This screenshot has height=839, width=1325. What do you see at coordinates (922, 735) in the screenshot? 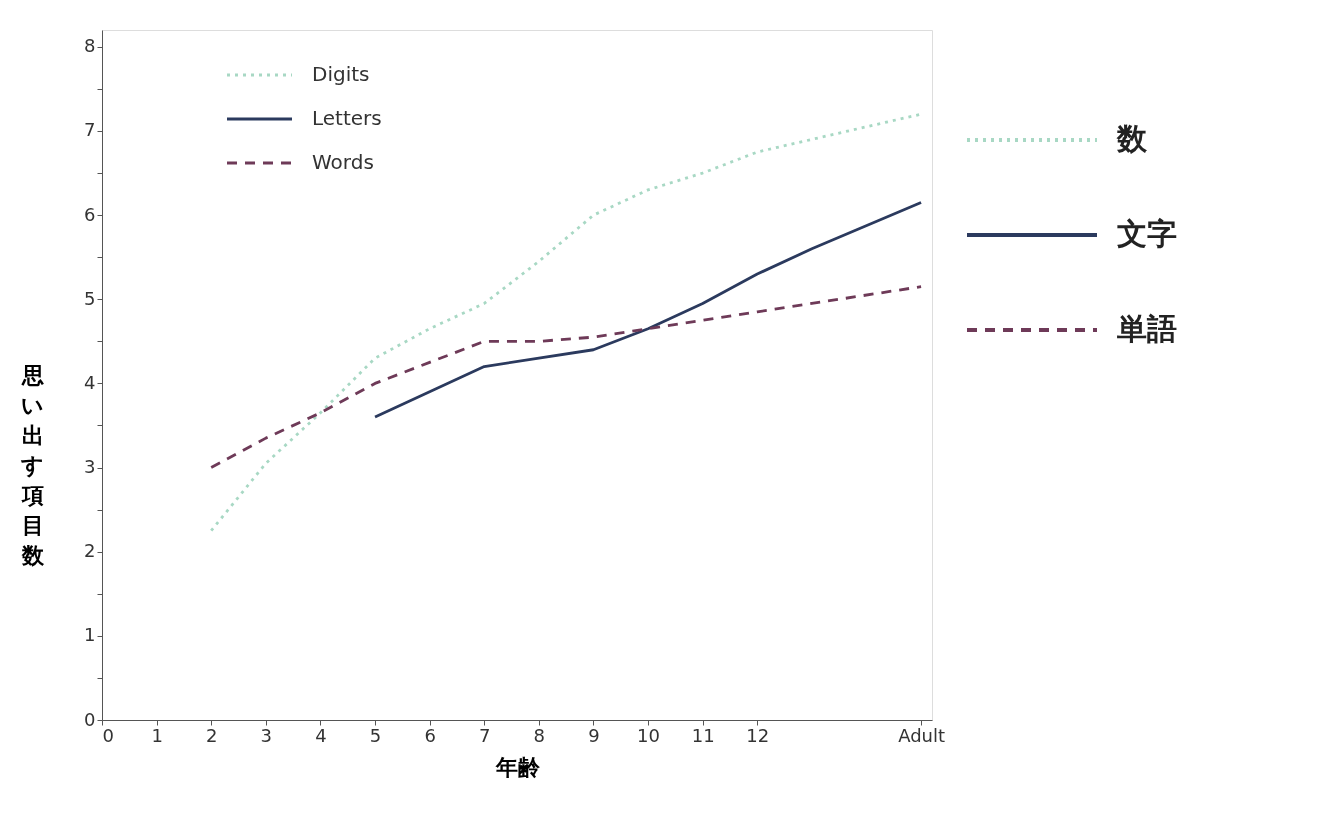
I see `x-tick-label: Adult` at bounding box center [922, 735].